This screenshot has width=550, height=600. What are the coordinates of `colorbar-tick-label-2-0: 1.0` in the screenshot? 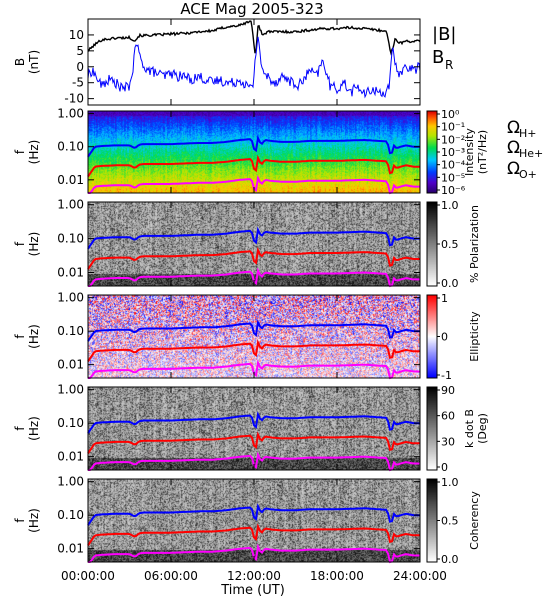 It's located at (450, 205).